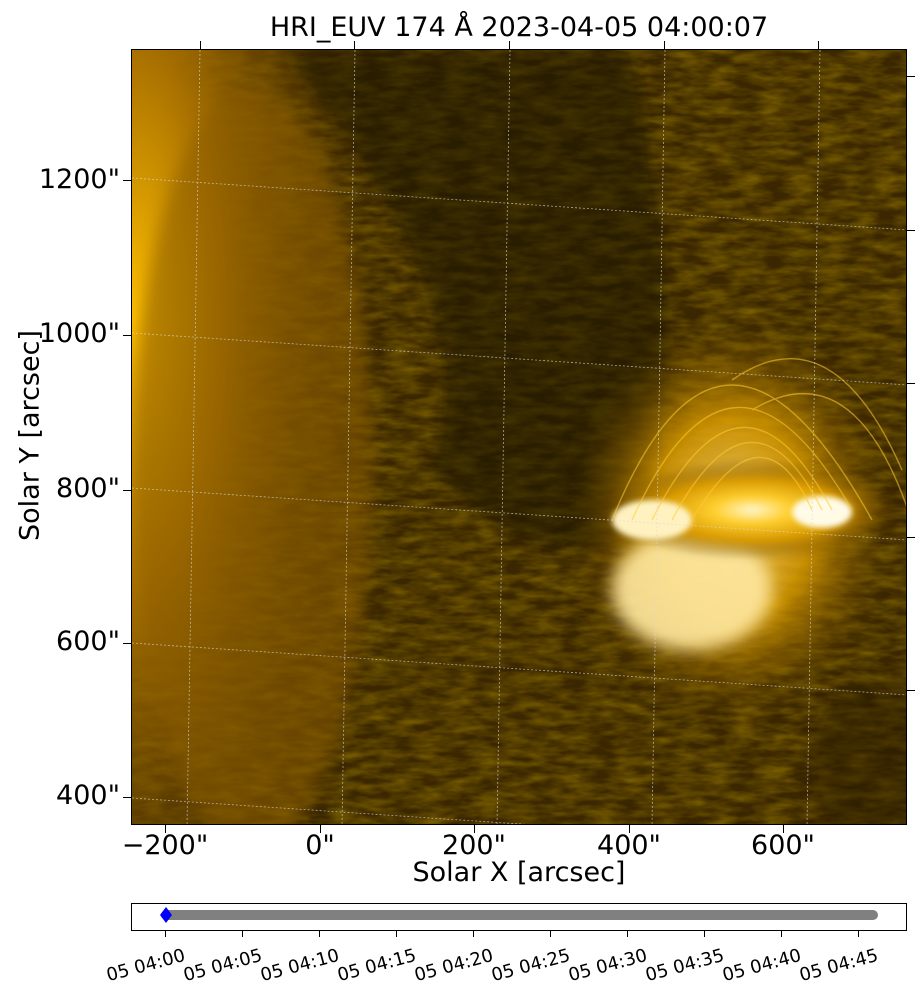 The height and width of the screenshot is (993, 916). What do you see at coordinates (30, 435) in the screenshot?
I see `y-axis-label: Solar Y [arcsec]` at bounding box center [30, 435].